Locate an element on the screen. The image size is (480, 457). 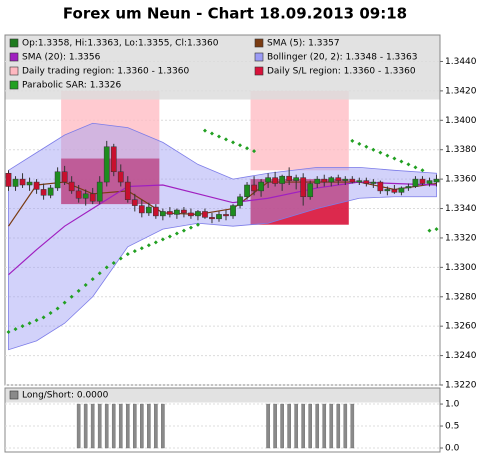
y-tick-label: 1.3300 is located at coordinates (461, 268).